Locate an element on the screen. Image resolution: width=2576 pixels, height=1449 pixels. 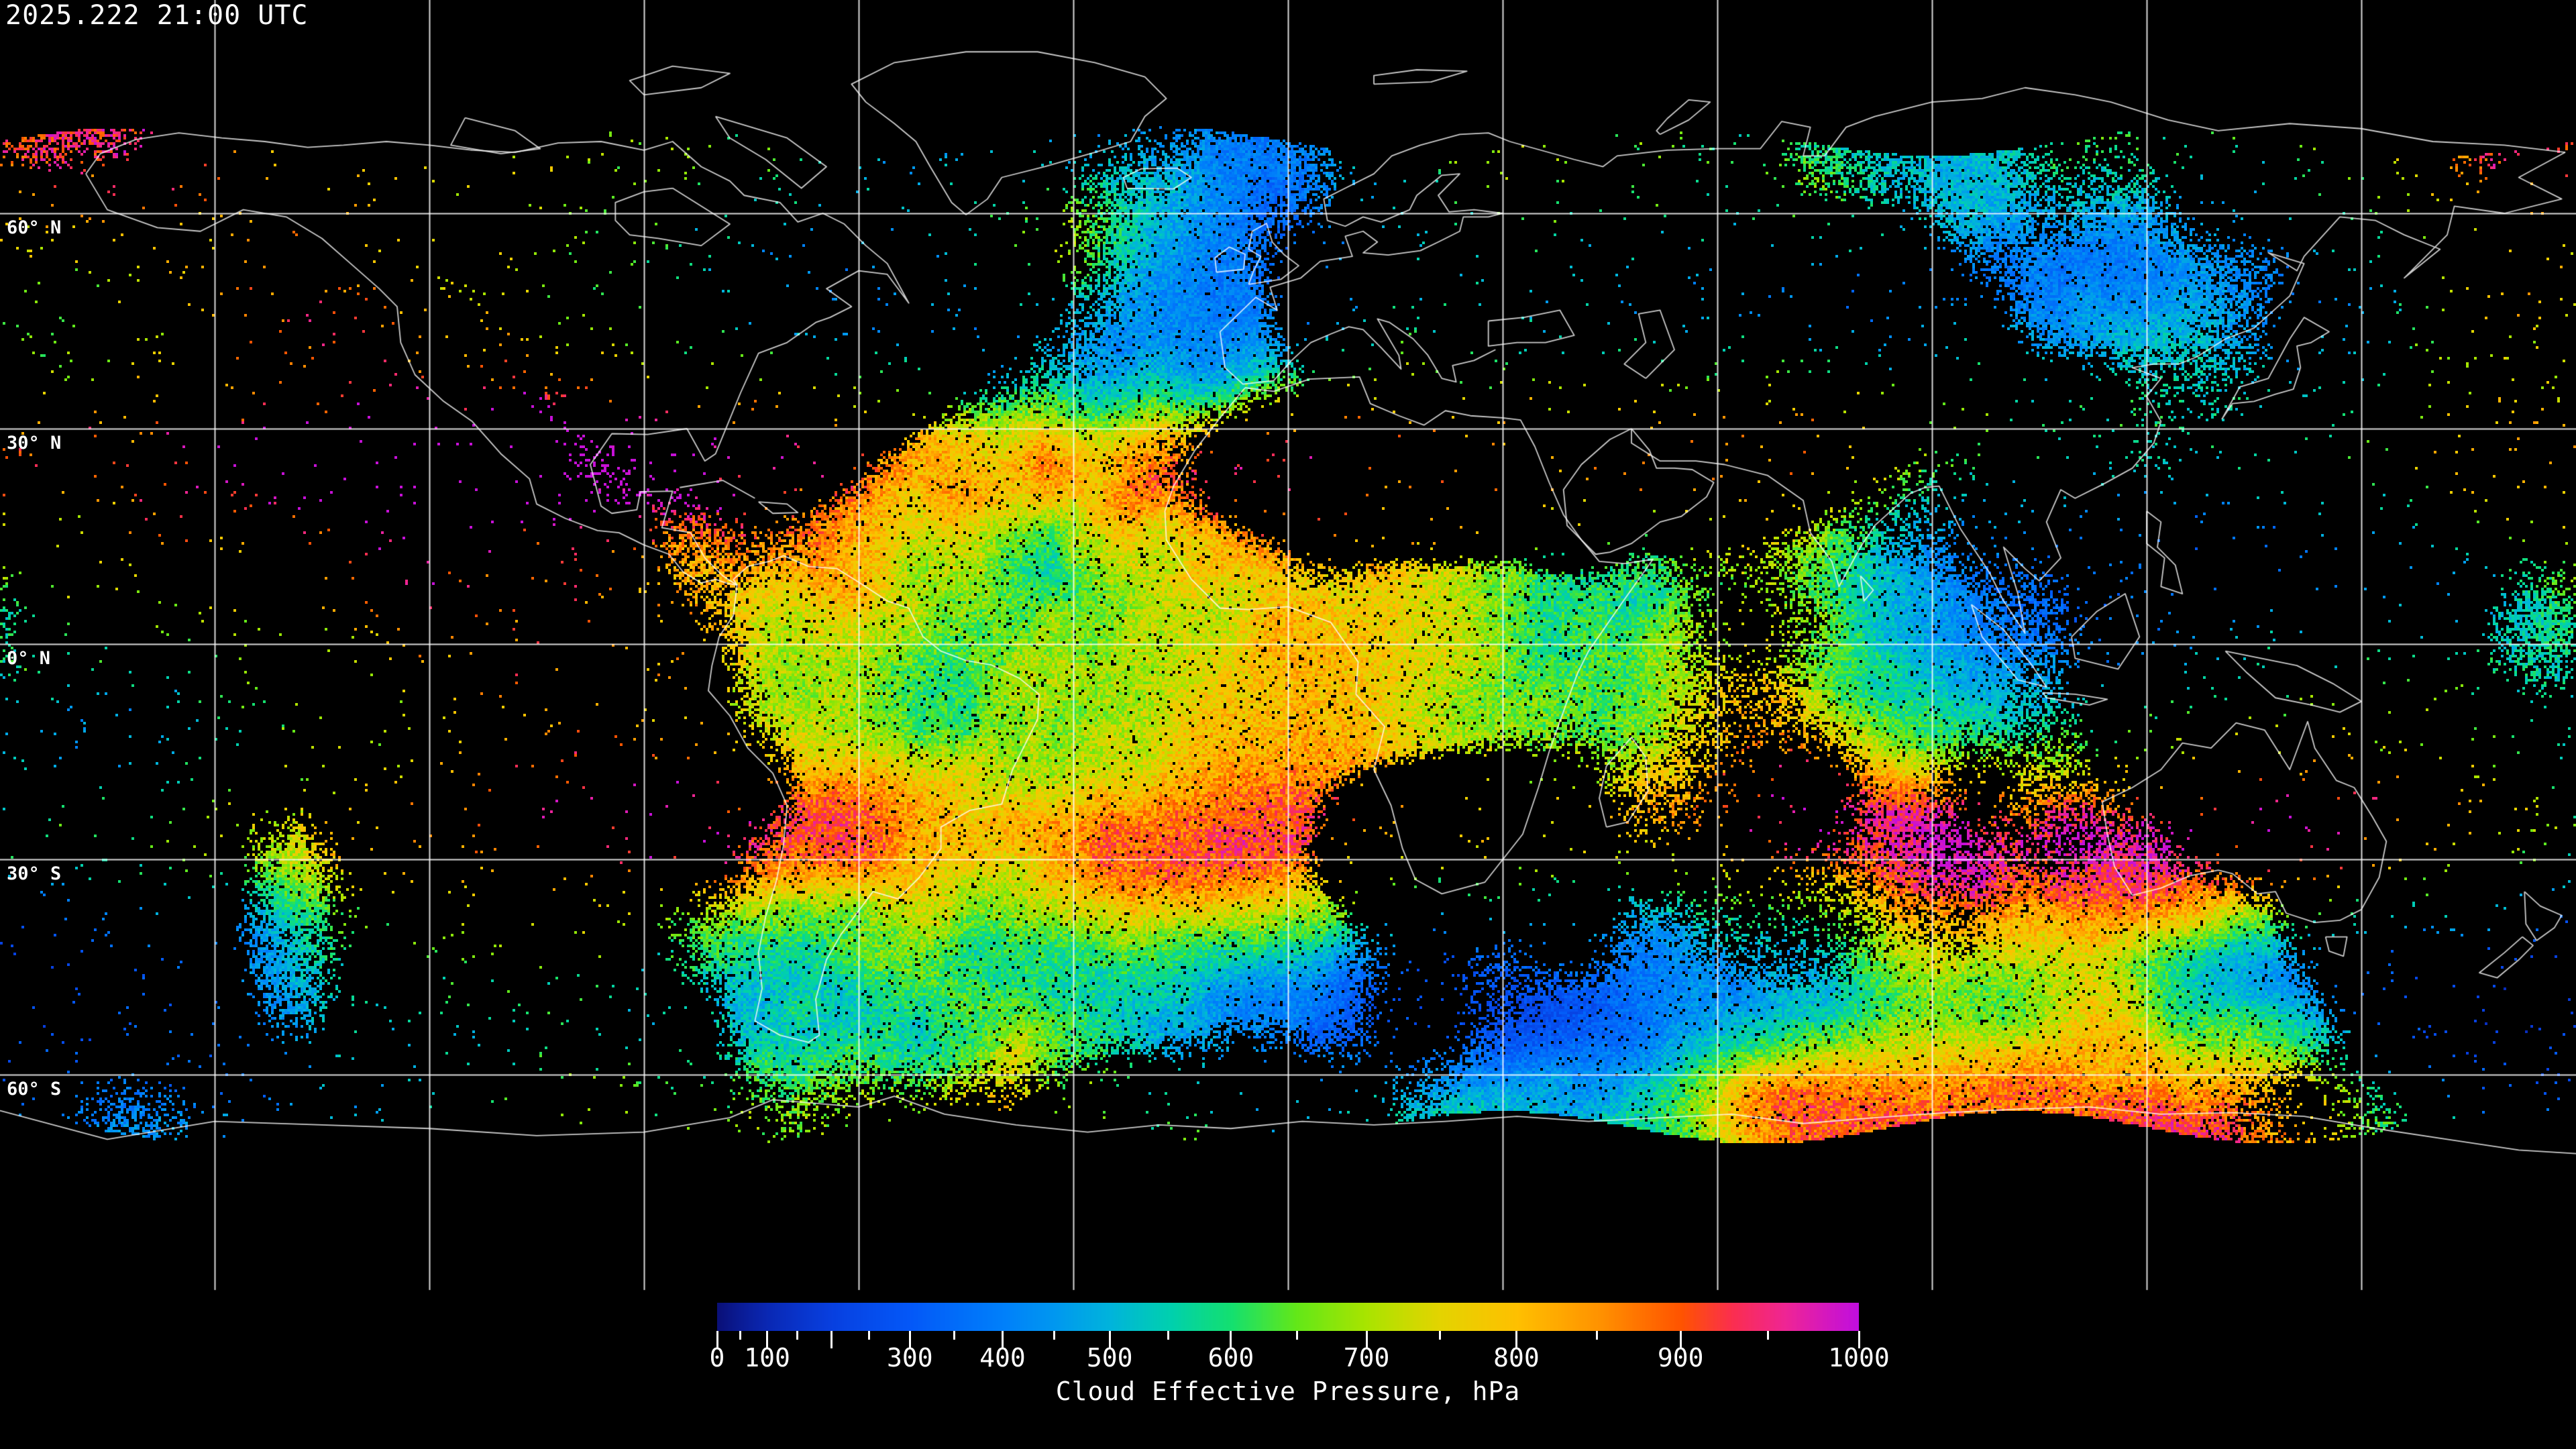
latitude-label: 0° N is located at coordinates (29, 658).